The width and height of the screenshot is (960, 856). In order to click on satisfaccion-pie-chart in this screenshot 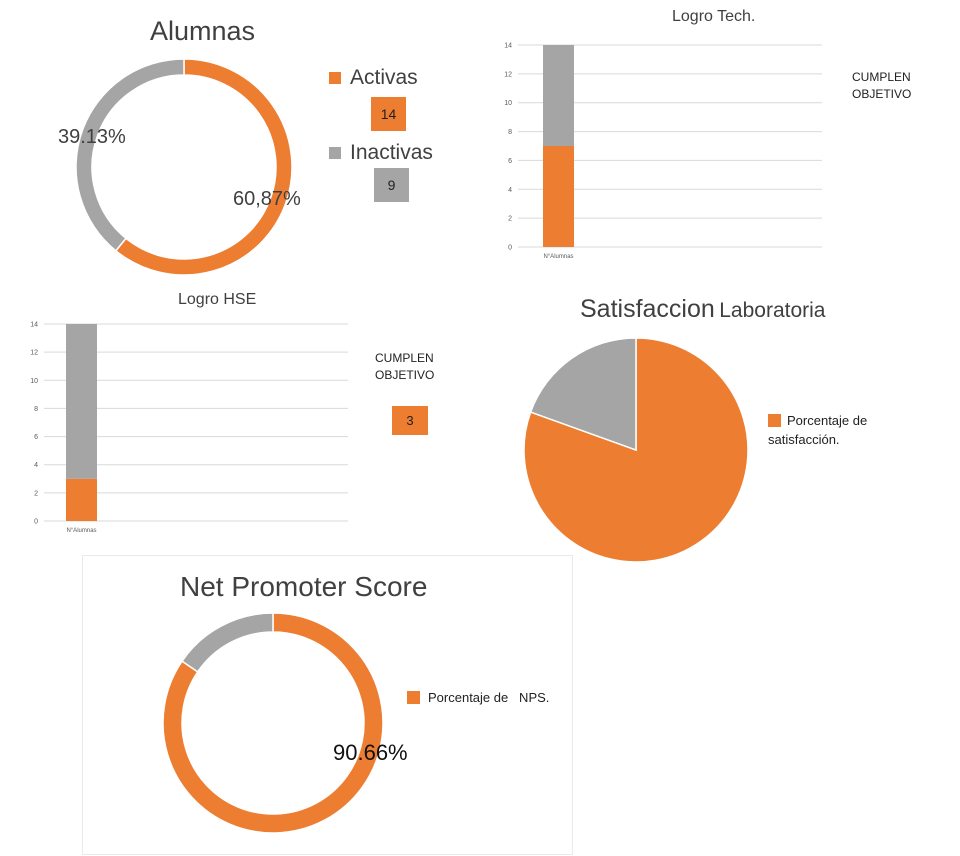, I will do `click(636, 450)`.